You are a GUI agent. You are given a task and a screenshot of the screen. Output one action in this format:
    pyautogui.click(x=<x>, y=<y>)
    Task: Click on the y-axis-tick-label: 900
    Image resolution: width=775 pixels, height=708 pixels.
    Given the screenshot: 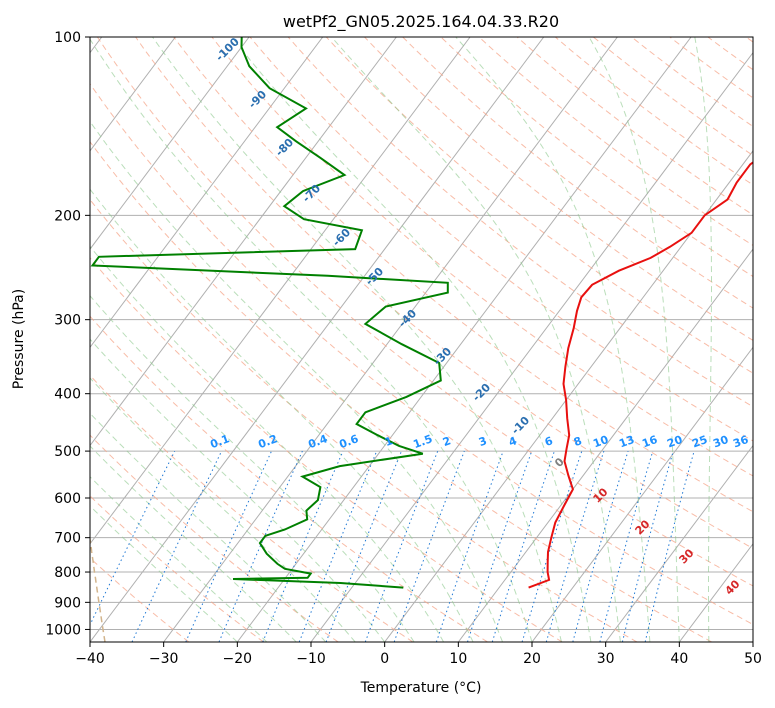 What is the action you would take?
    pyautogui.click(x=67, y=603)
    